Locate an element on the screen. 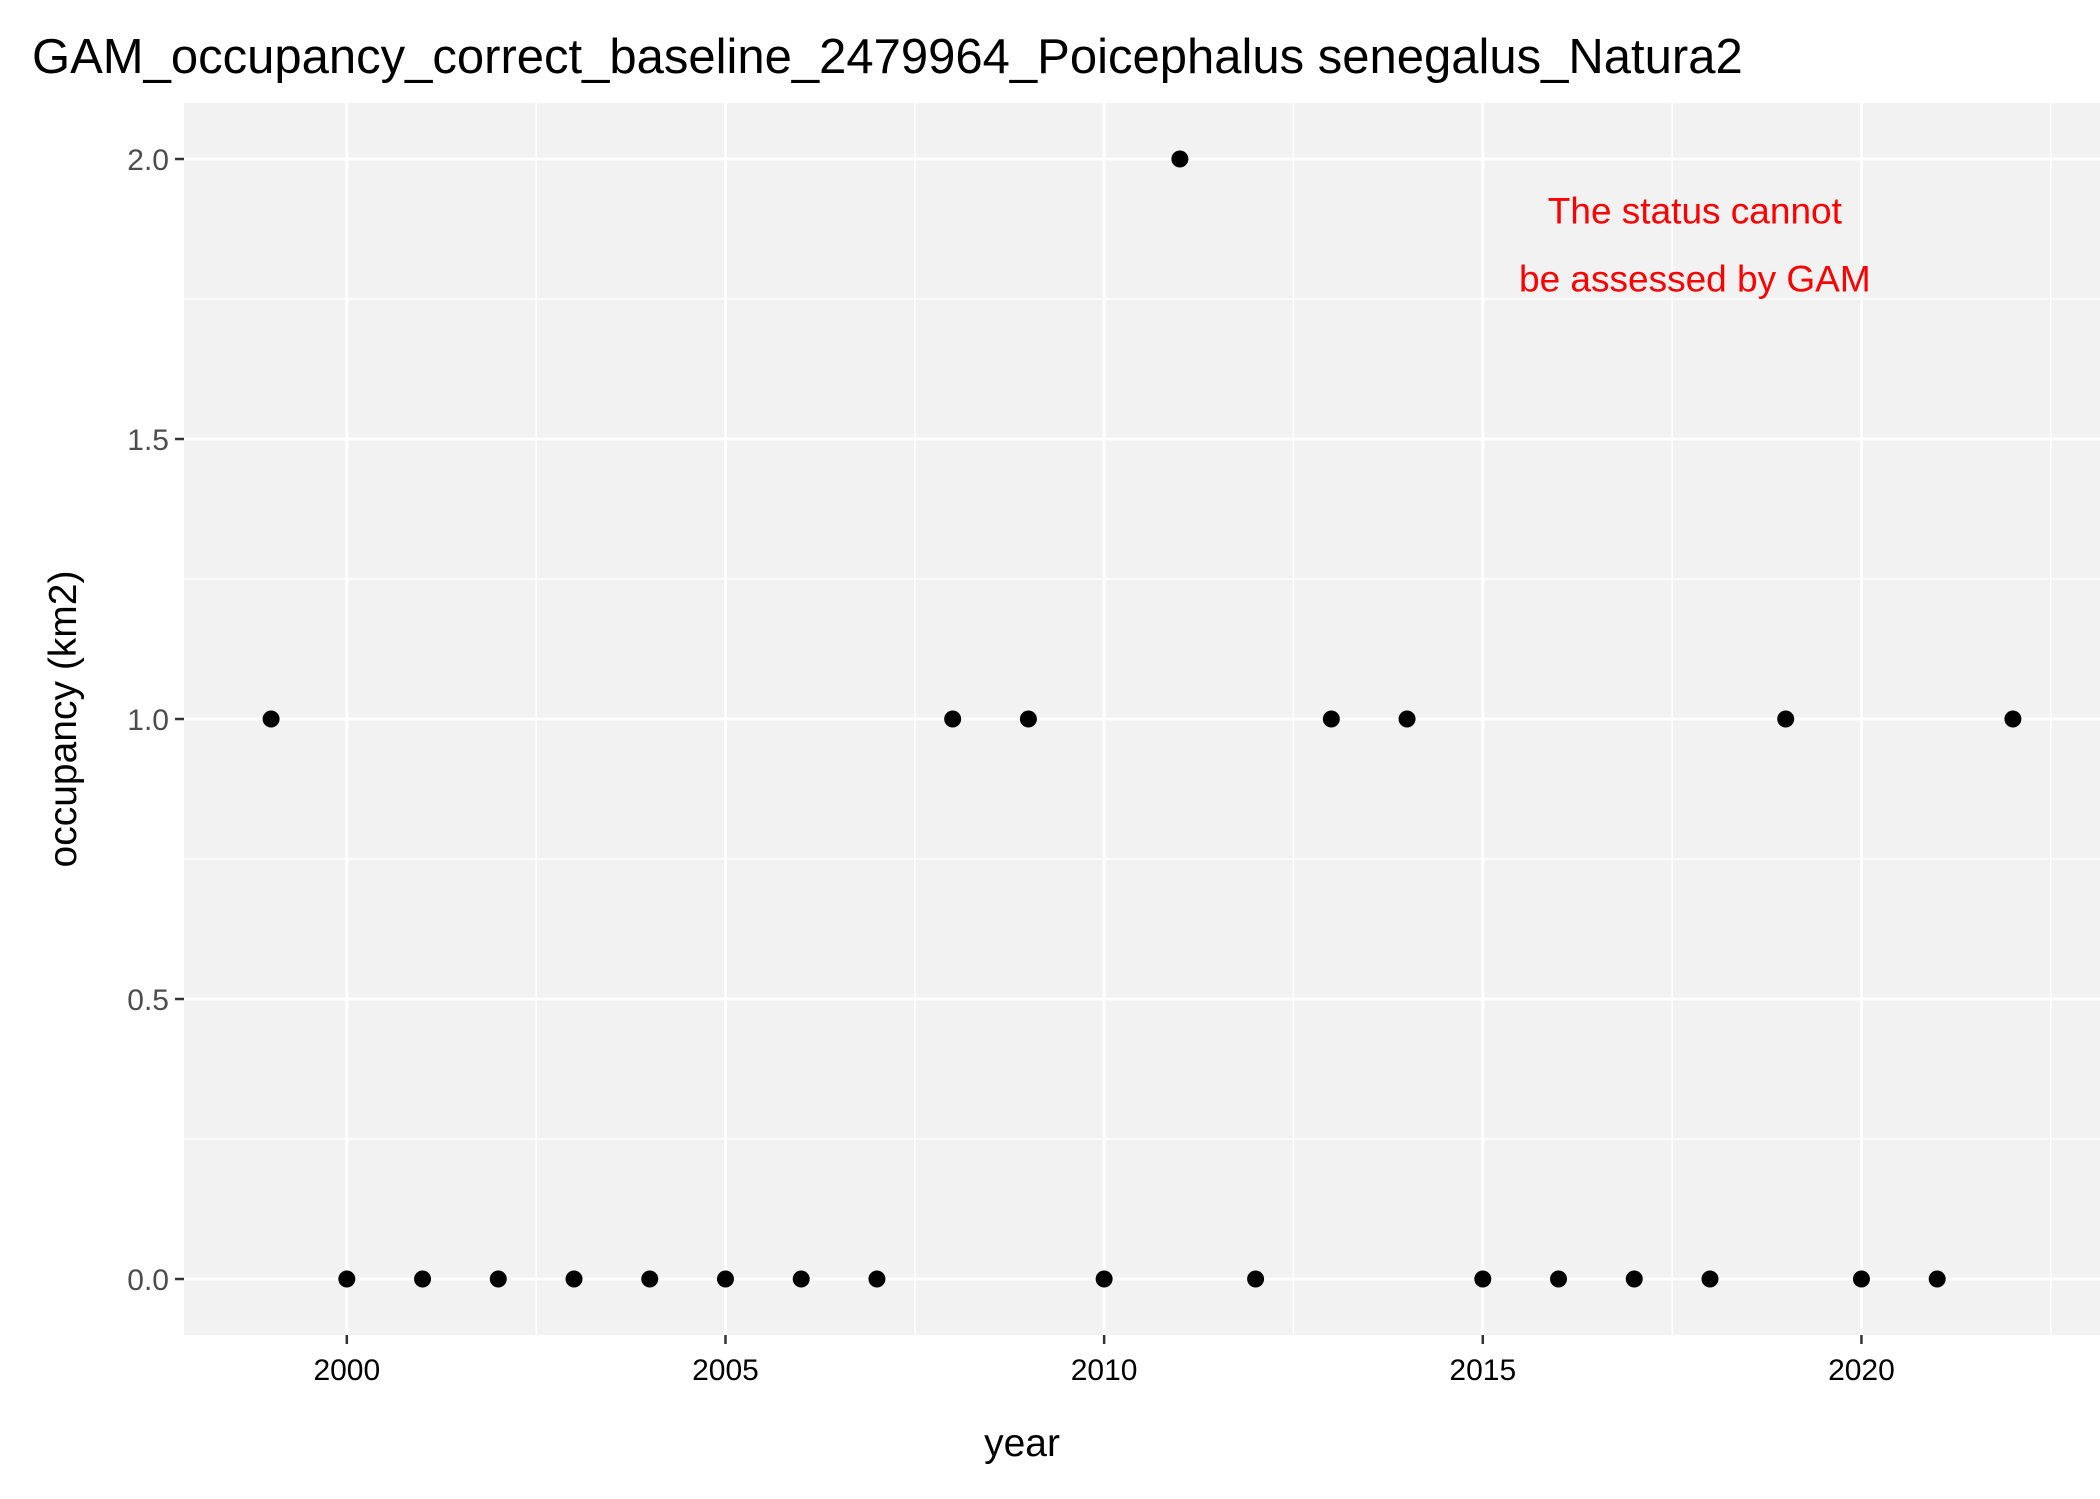 Image resolution: width=2100 pixels, height=1499 pixels. y-axis-title: occupancy (km2) is located at coordinates (63, 719).